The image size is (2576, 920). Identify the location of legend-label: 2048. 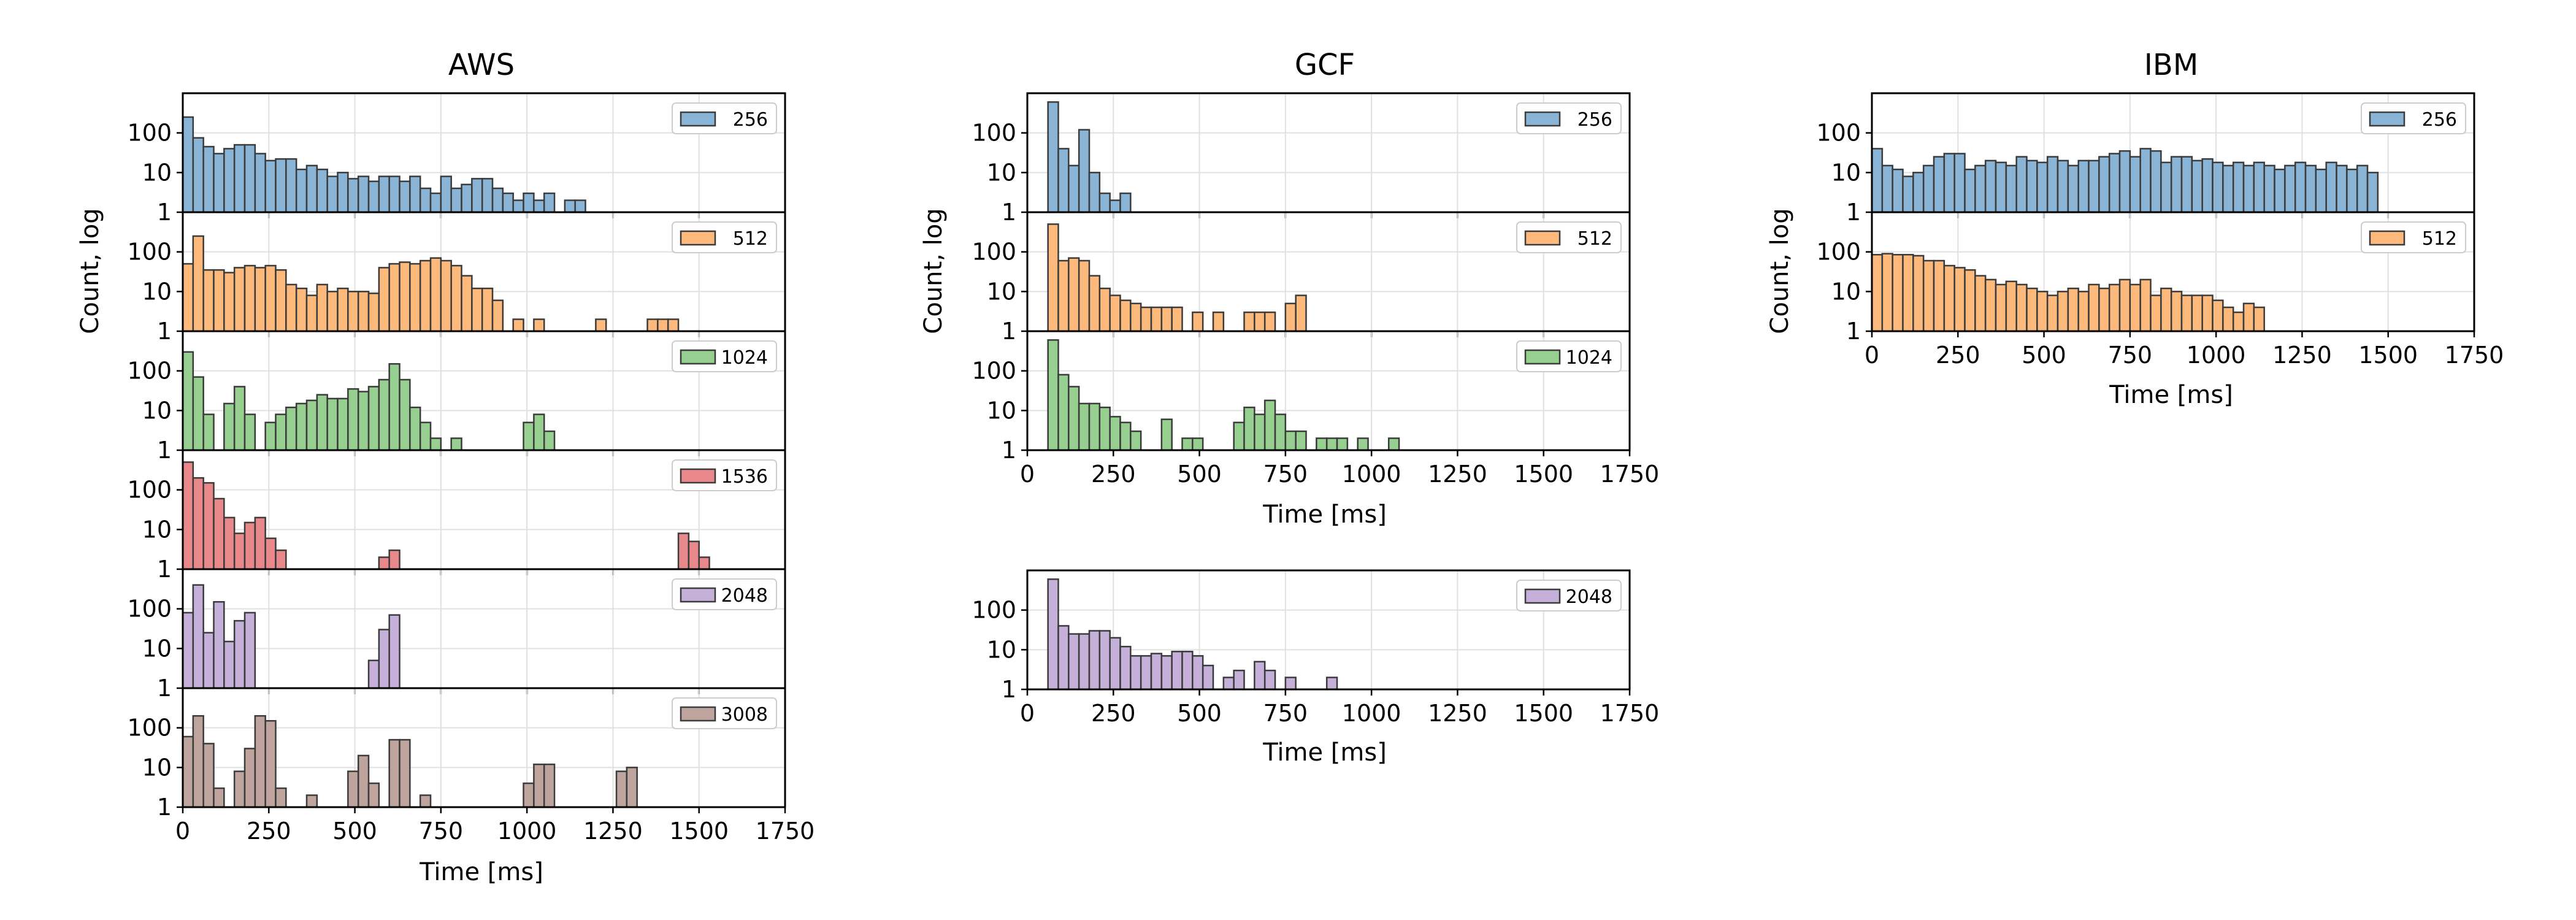
(744, 596).